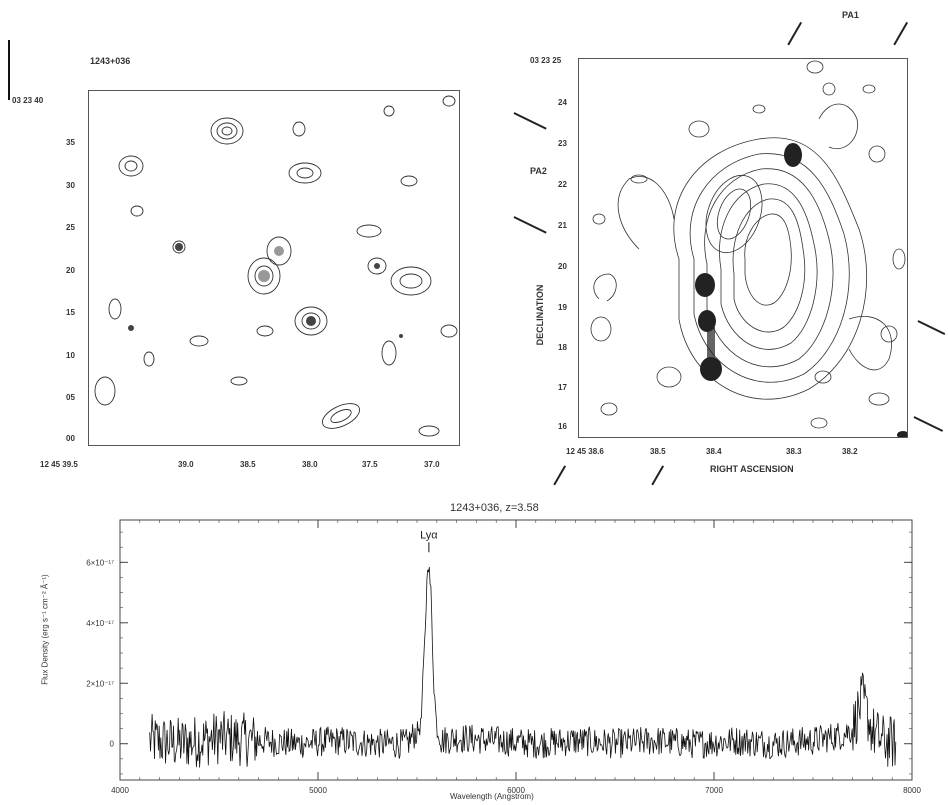  Describe the element at coordinates (370, 464) in the screenshot. I see `left-ra-tick: 37.5` at that location.